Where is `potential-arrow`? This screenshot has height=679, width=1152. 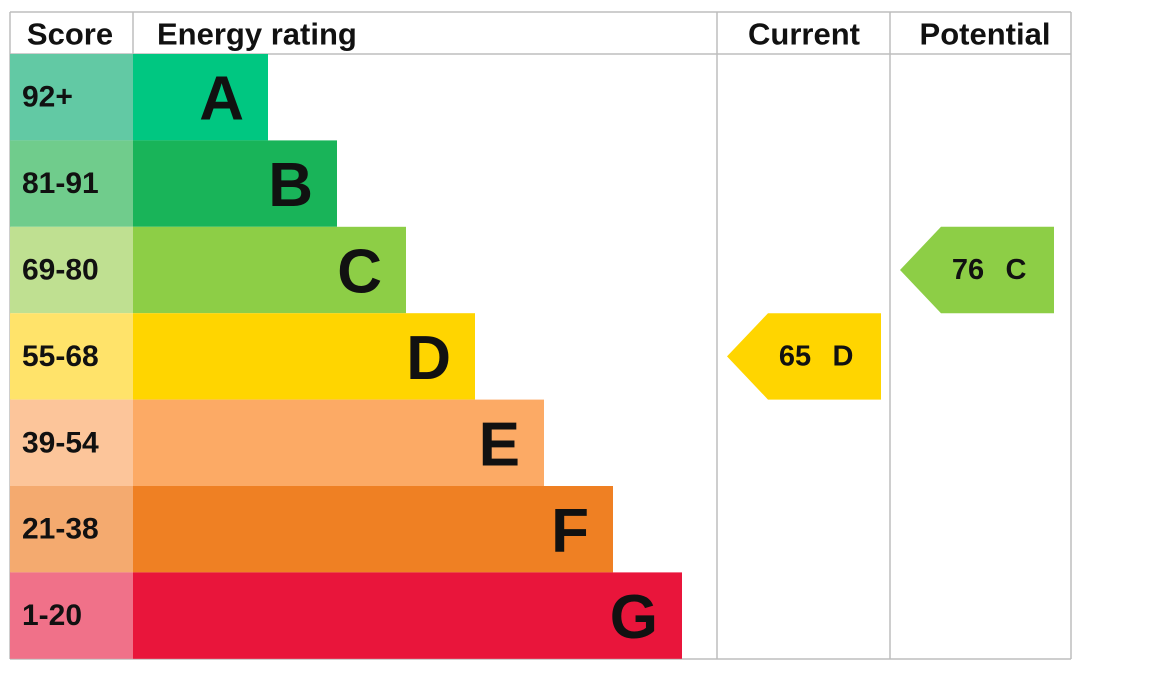 potential-arrow is located at coordinates (977, 270).